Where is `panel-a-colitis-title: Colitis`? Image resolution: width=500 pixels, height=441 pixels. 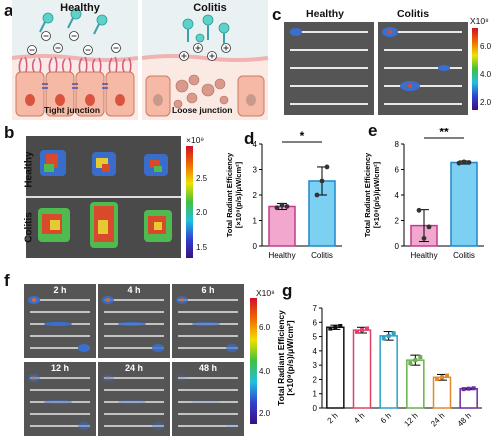 panel-a-colitis-title: Colitis is located at coordinates (210, 8).